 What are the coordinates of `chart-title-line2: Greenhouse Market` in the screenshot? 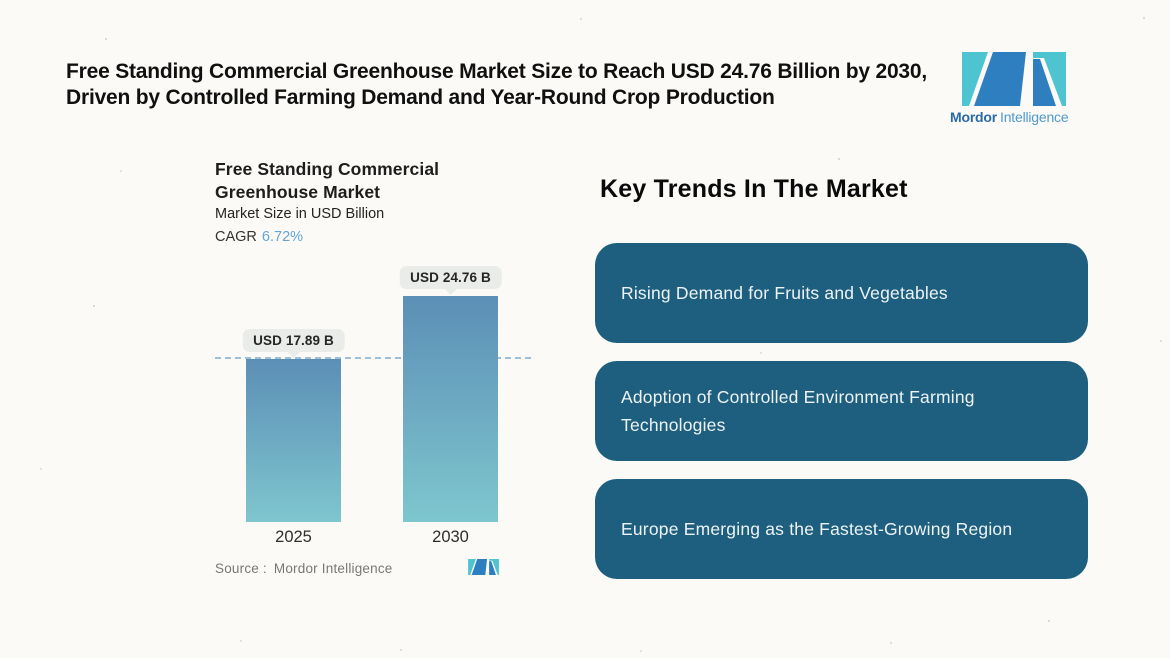 It's located at (298, 192).